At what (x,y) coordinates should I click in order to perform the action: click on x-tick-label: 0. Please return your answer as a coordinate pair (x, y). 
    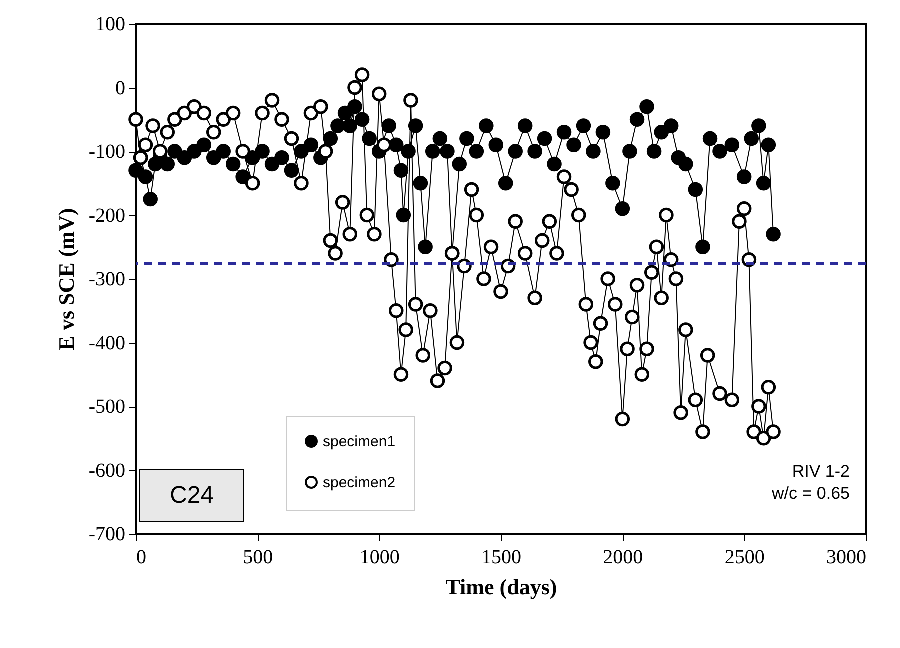
    Looking at the image, I should click on (141, 557).